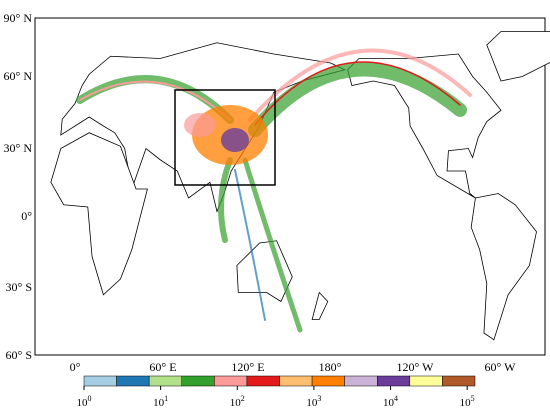 Image resolution: width=550 pixels, height=416 pixels. I want to click on colorbar-label: 10⁵, so click(467, 401).